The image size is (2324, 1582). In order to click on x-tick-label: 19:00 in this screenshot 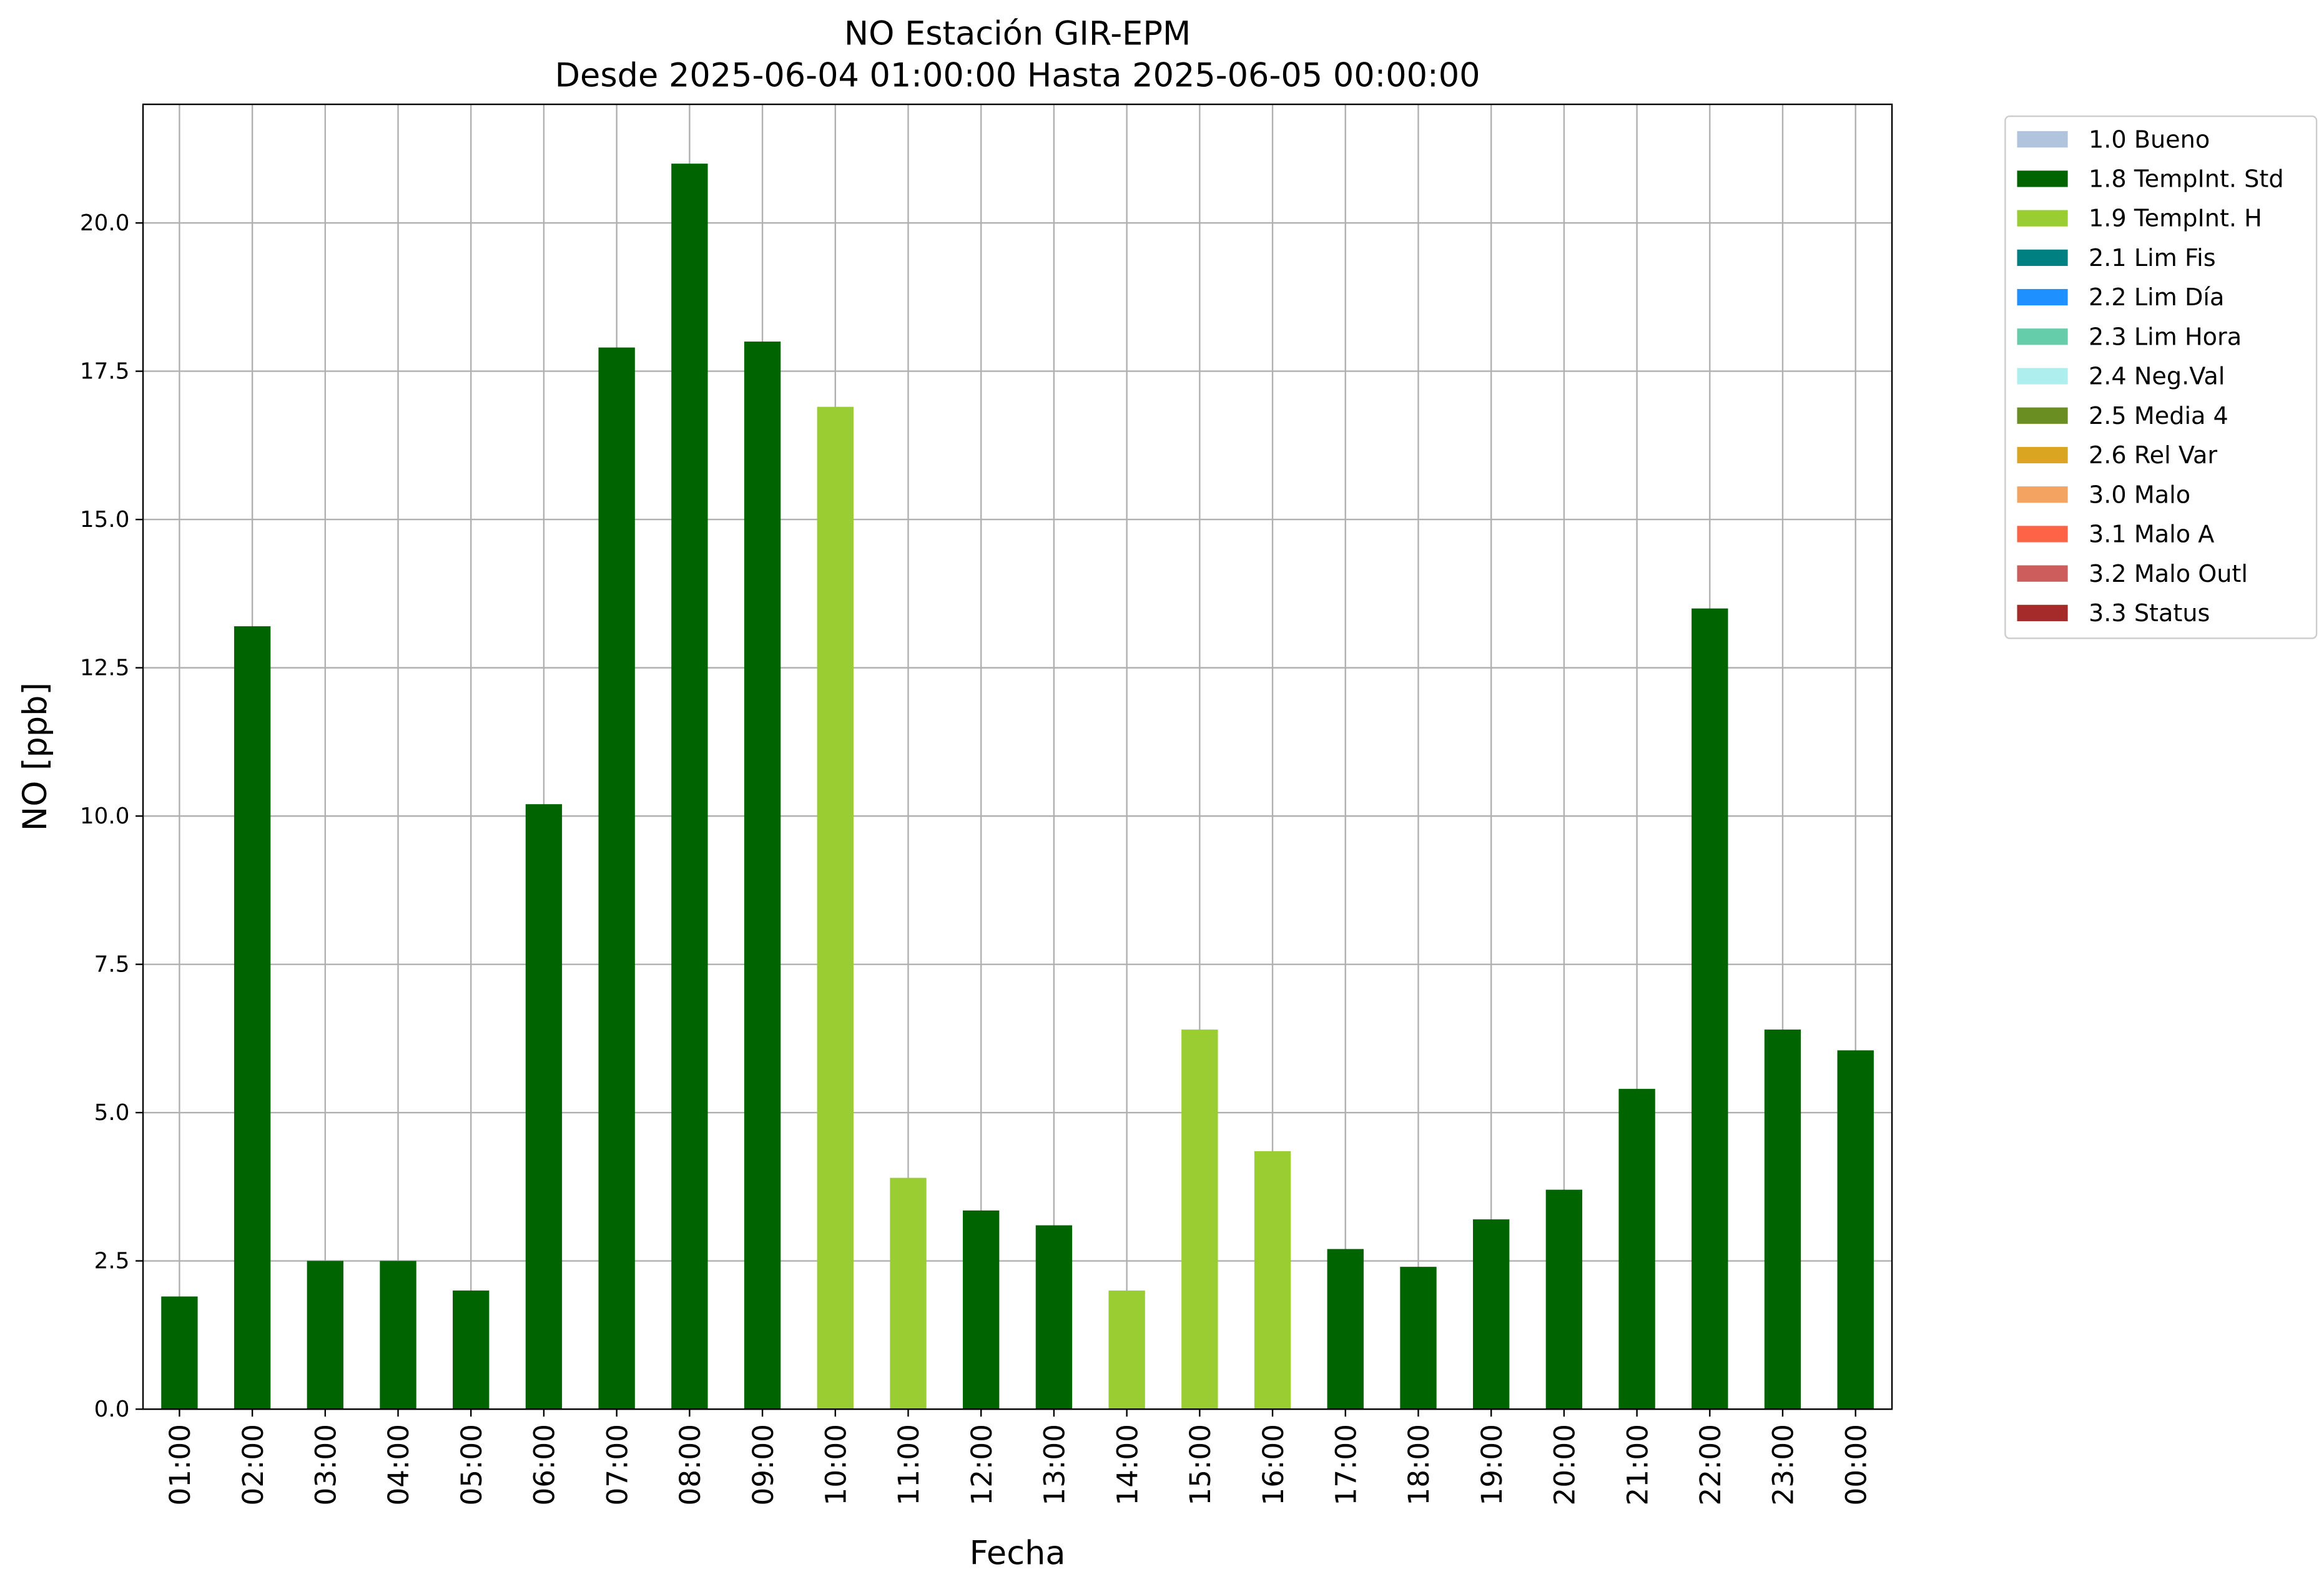, I will do `click(1492, 1465)`.